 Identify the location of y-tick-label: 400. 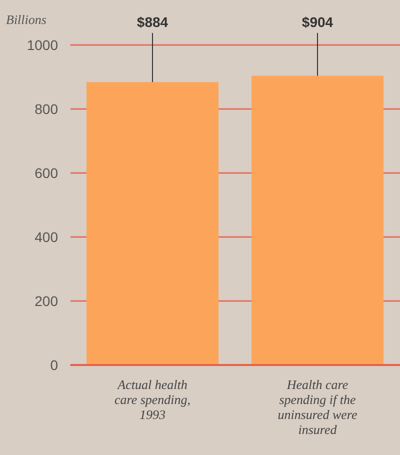
(46, 236).